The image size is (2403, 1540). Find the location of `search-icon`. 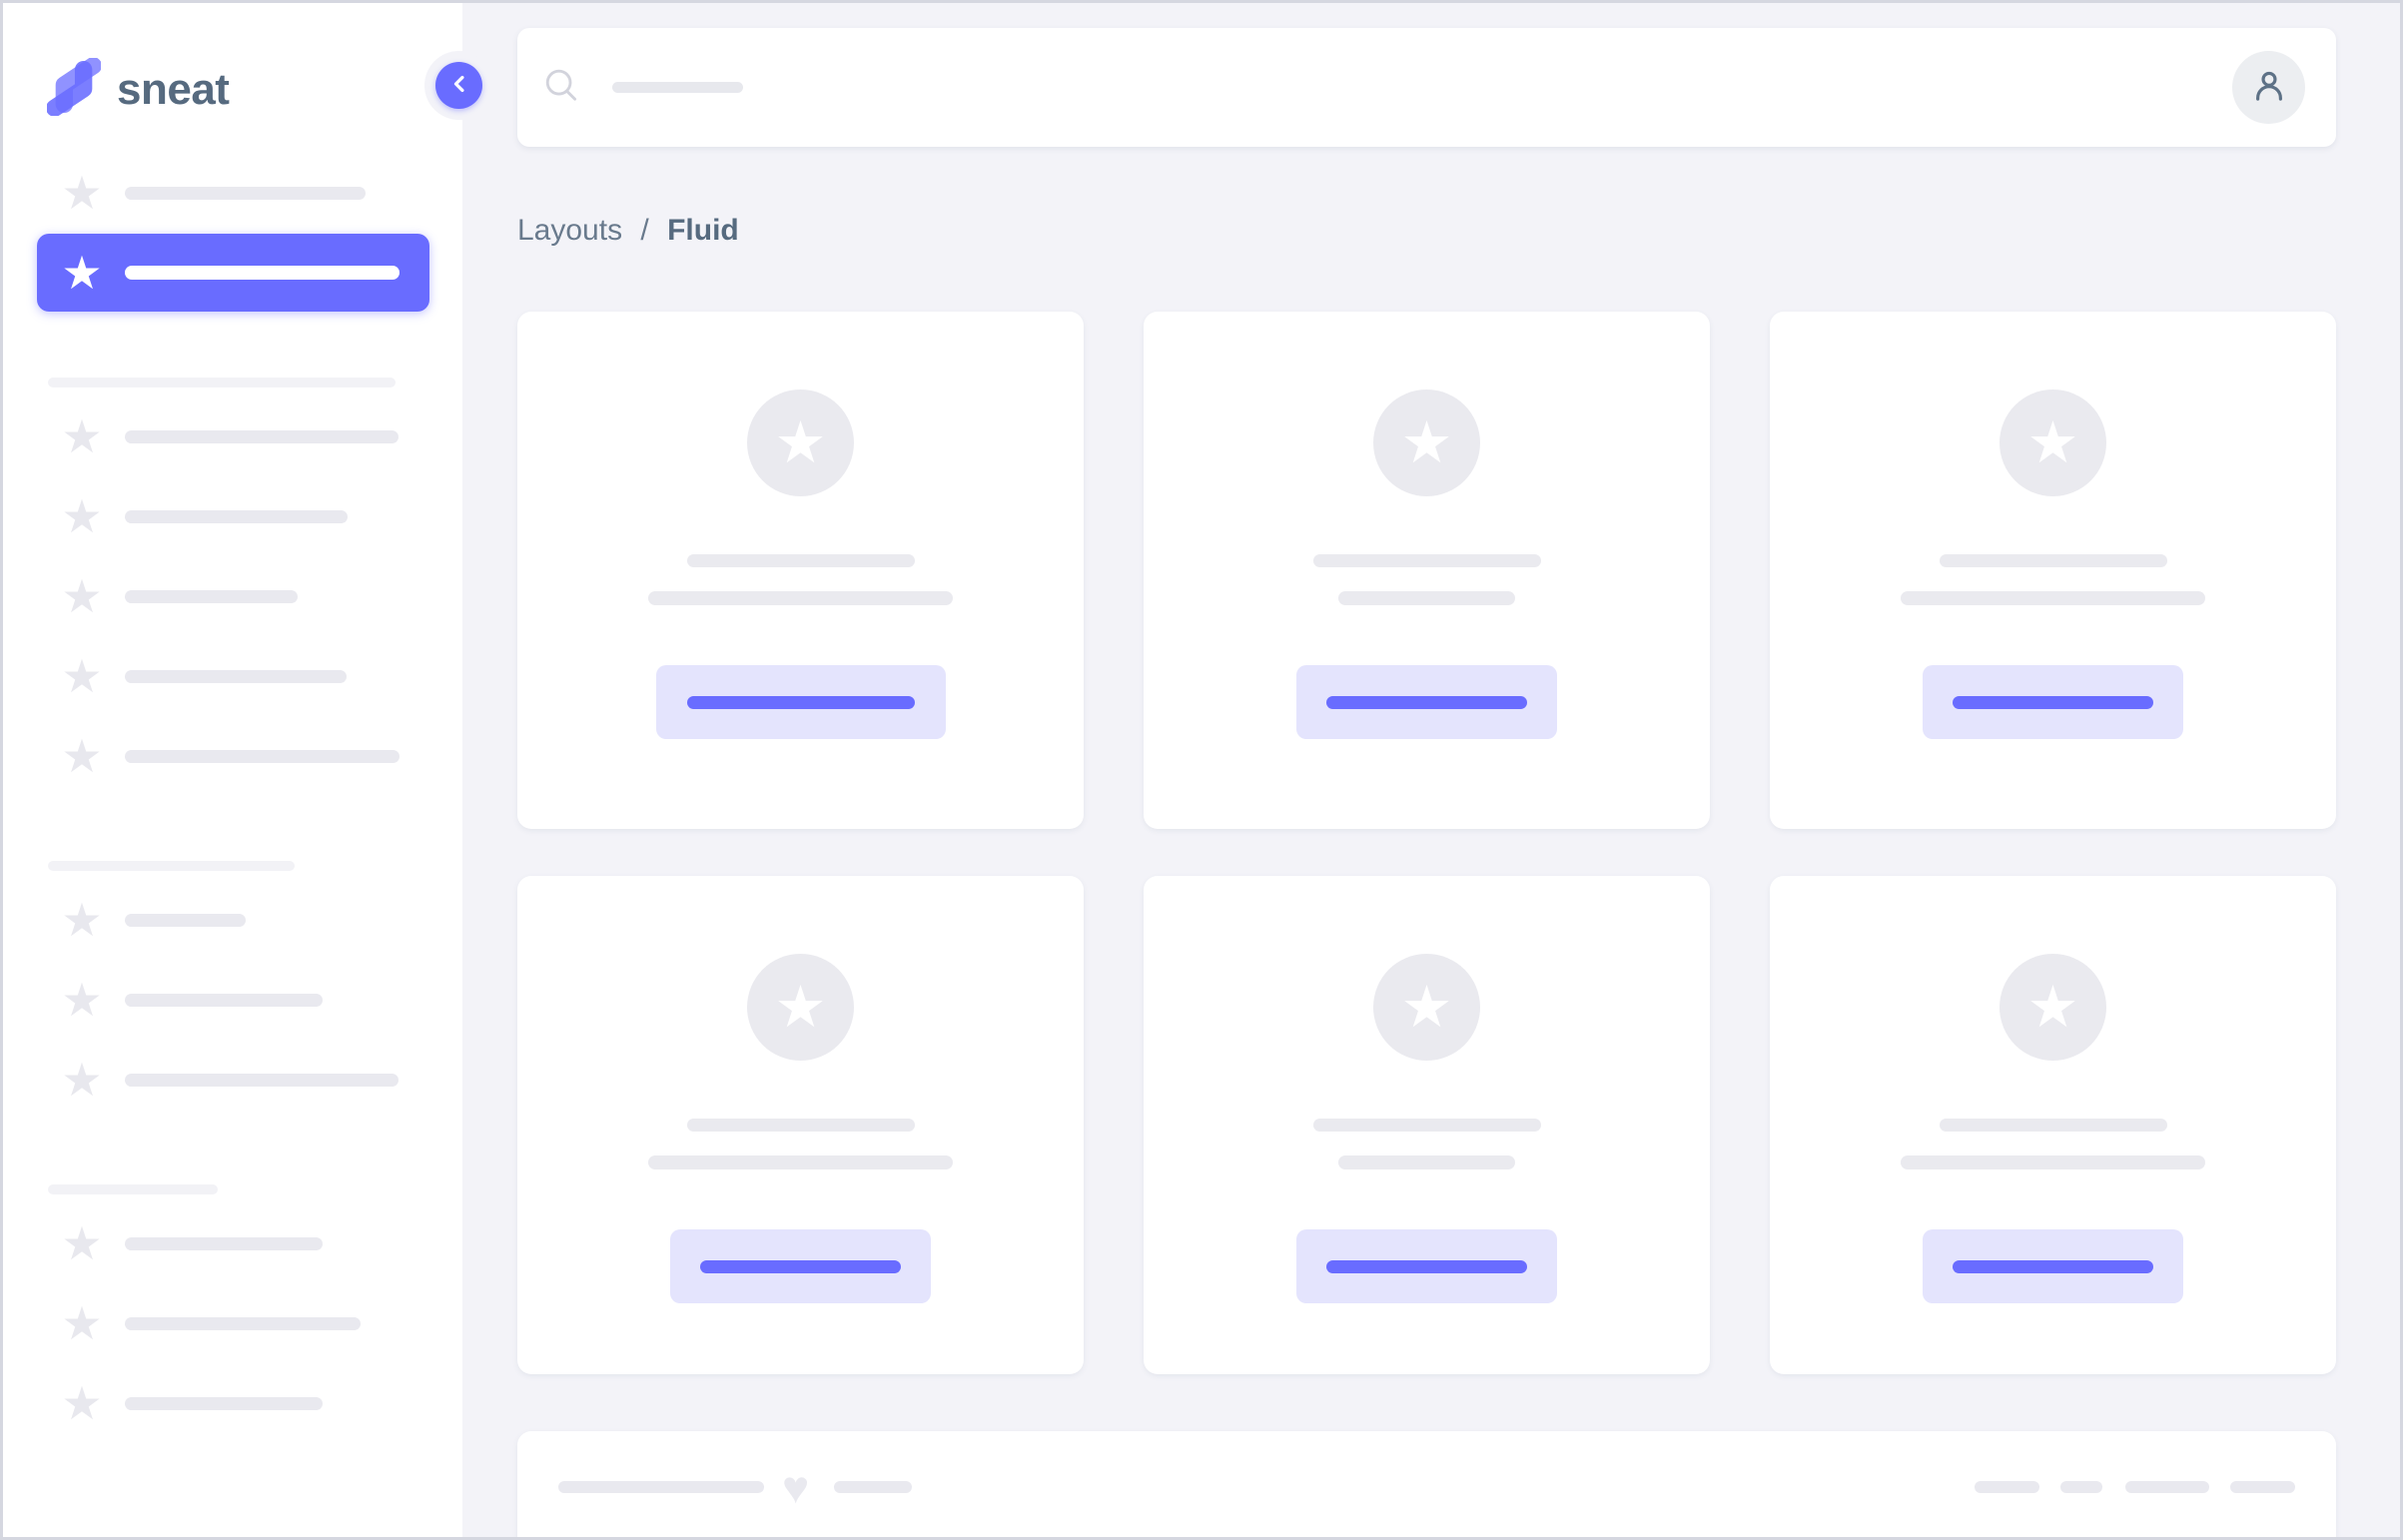

search-icon is located at coordinates (561, 88).